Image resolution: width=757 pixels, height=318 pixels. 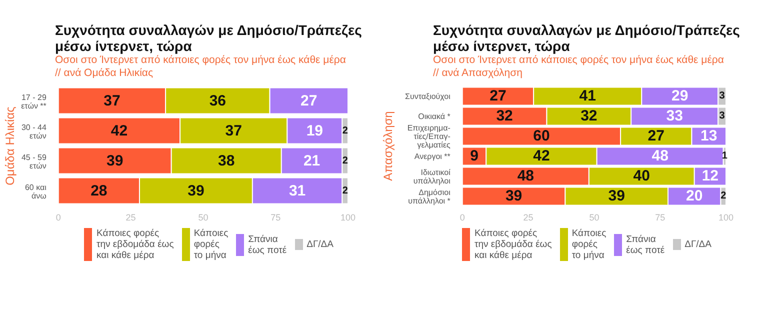 What do you see at coordinates (99, 191) in the screenshot?
I see `data-label: 28` at bounding box center [99, 191].